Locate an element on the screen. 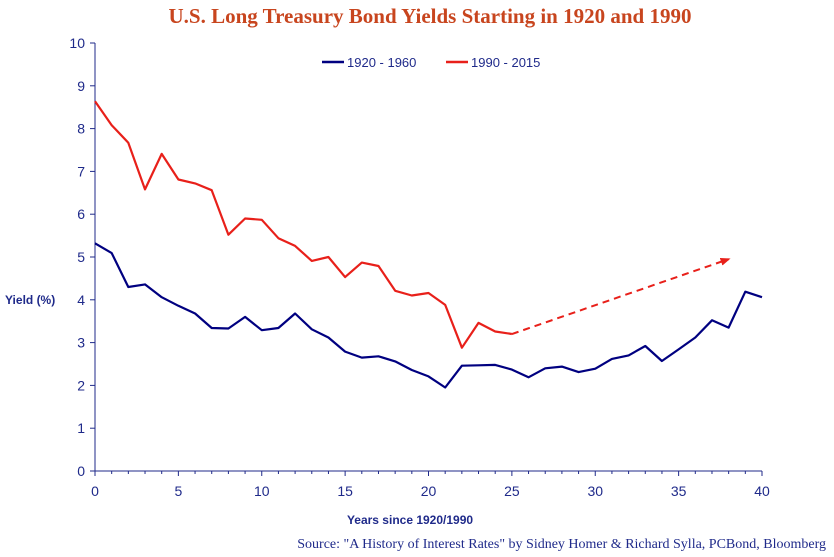 Image resolution: width=834 pixels, height=557 pixels. x-ticks: 0 5 10 15 20 25 30 35 40 is located at coordinates (430, 485).